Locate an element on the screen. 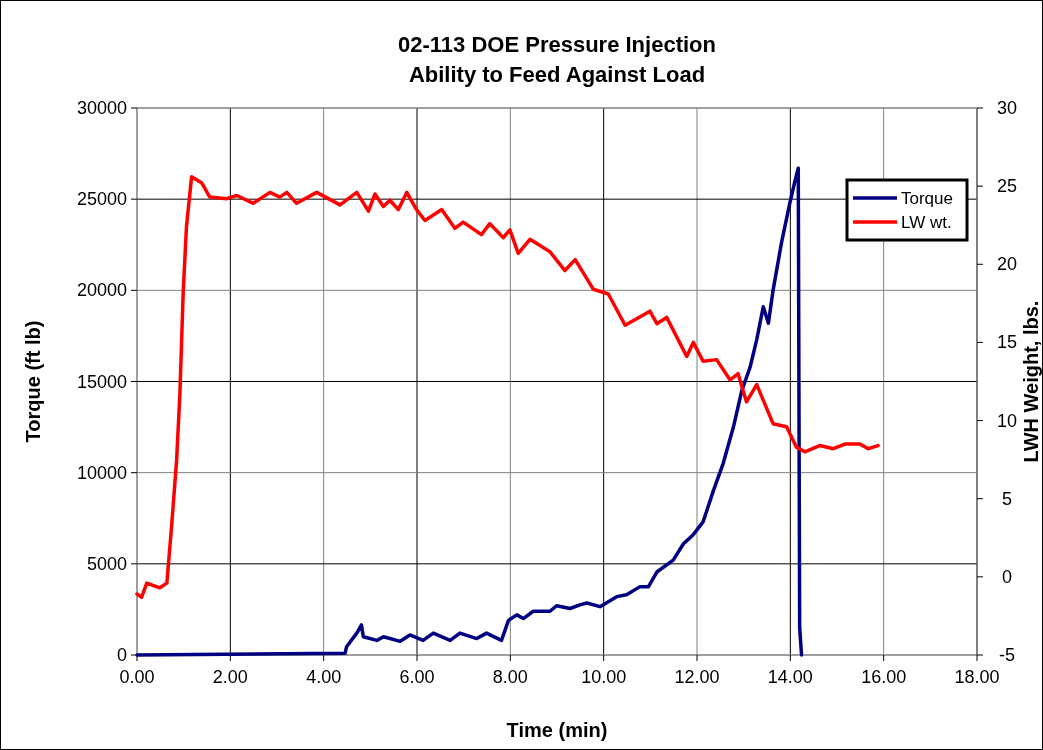 The width and height of the screenshot is (1043, 750). y2-tick-label: 10 is located at coordinates (1007, 420).